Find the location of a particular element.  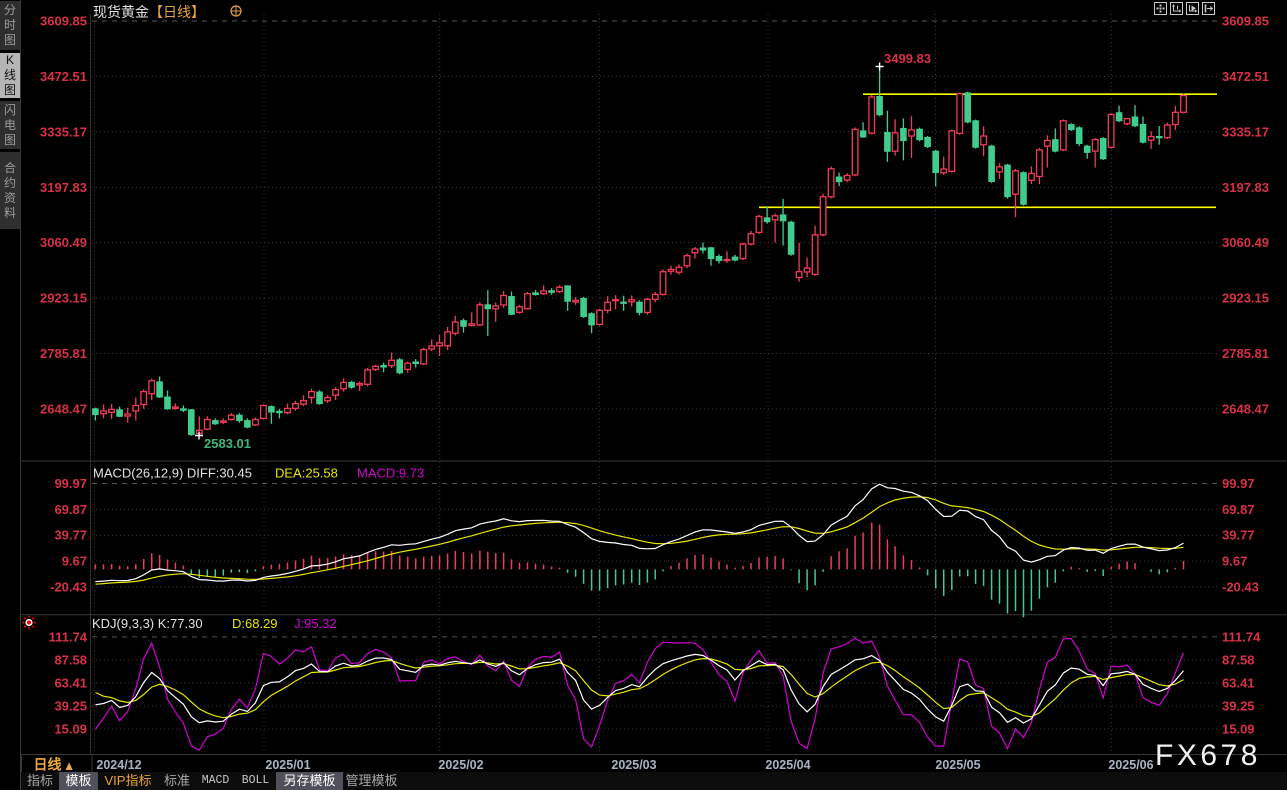

svg-text: DEA:25.58 is located at coordinates (306, 473).